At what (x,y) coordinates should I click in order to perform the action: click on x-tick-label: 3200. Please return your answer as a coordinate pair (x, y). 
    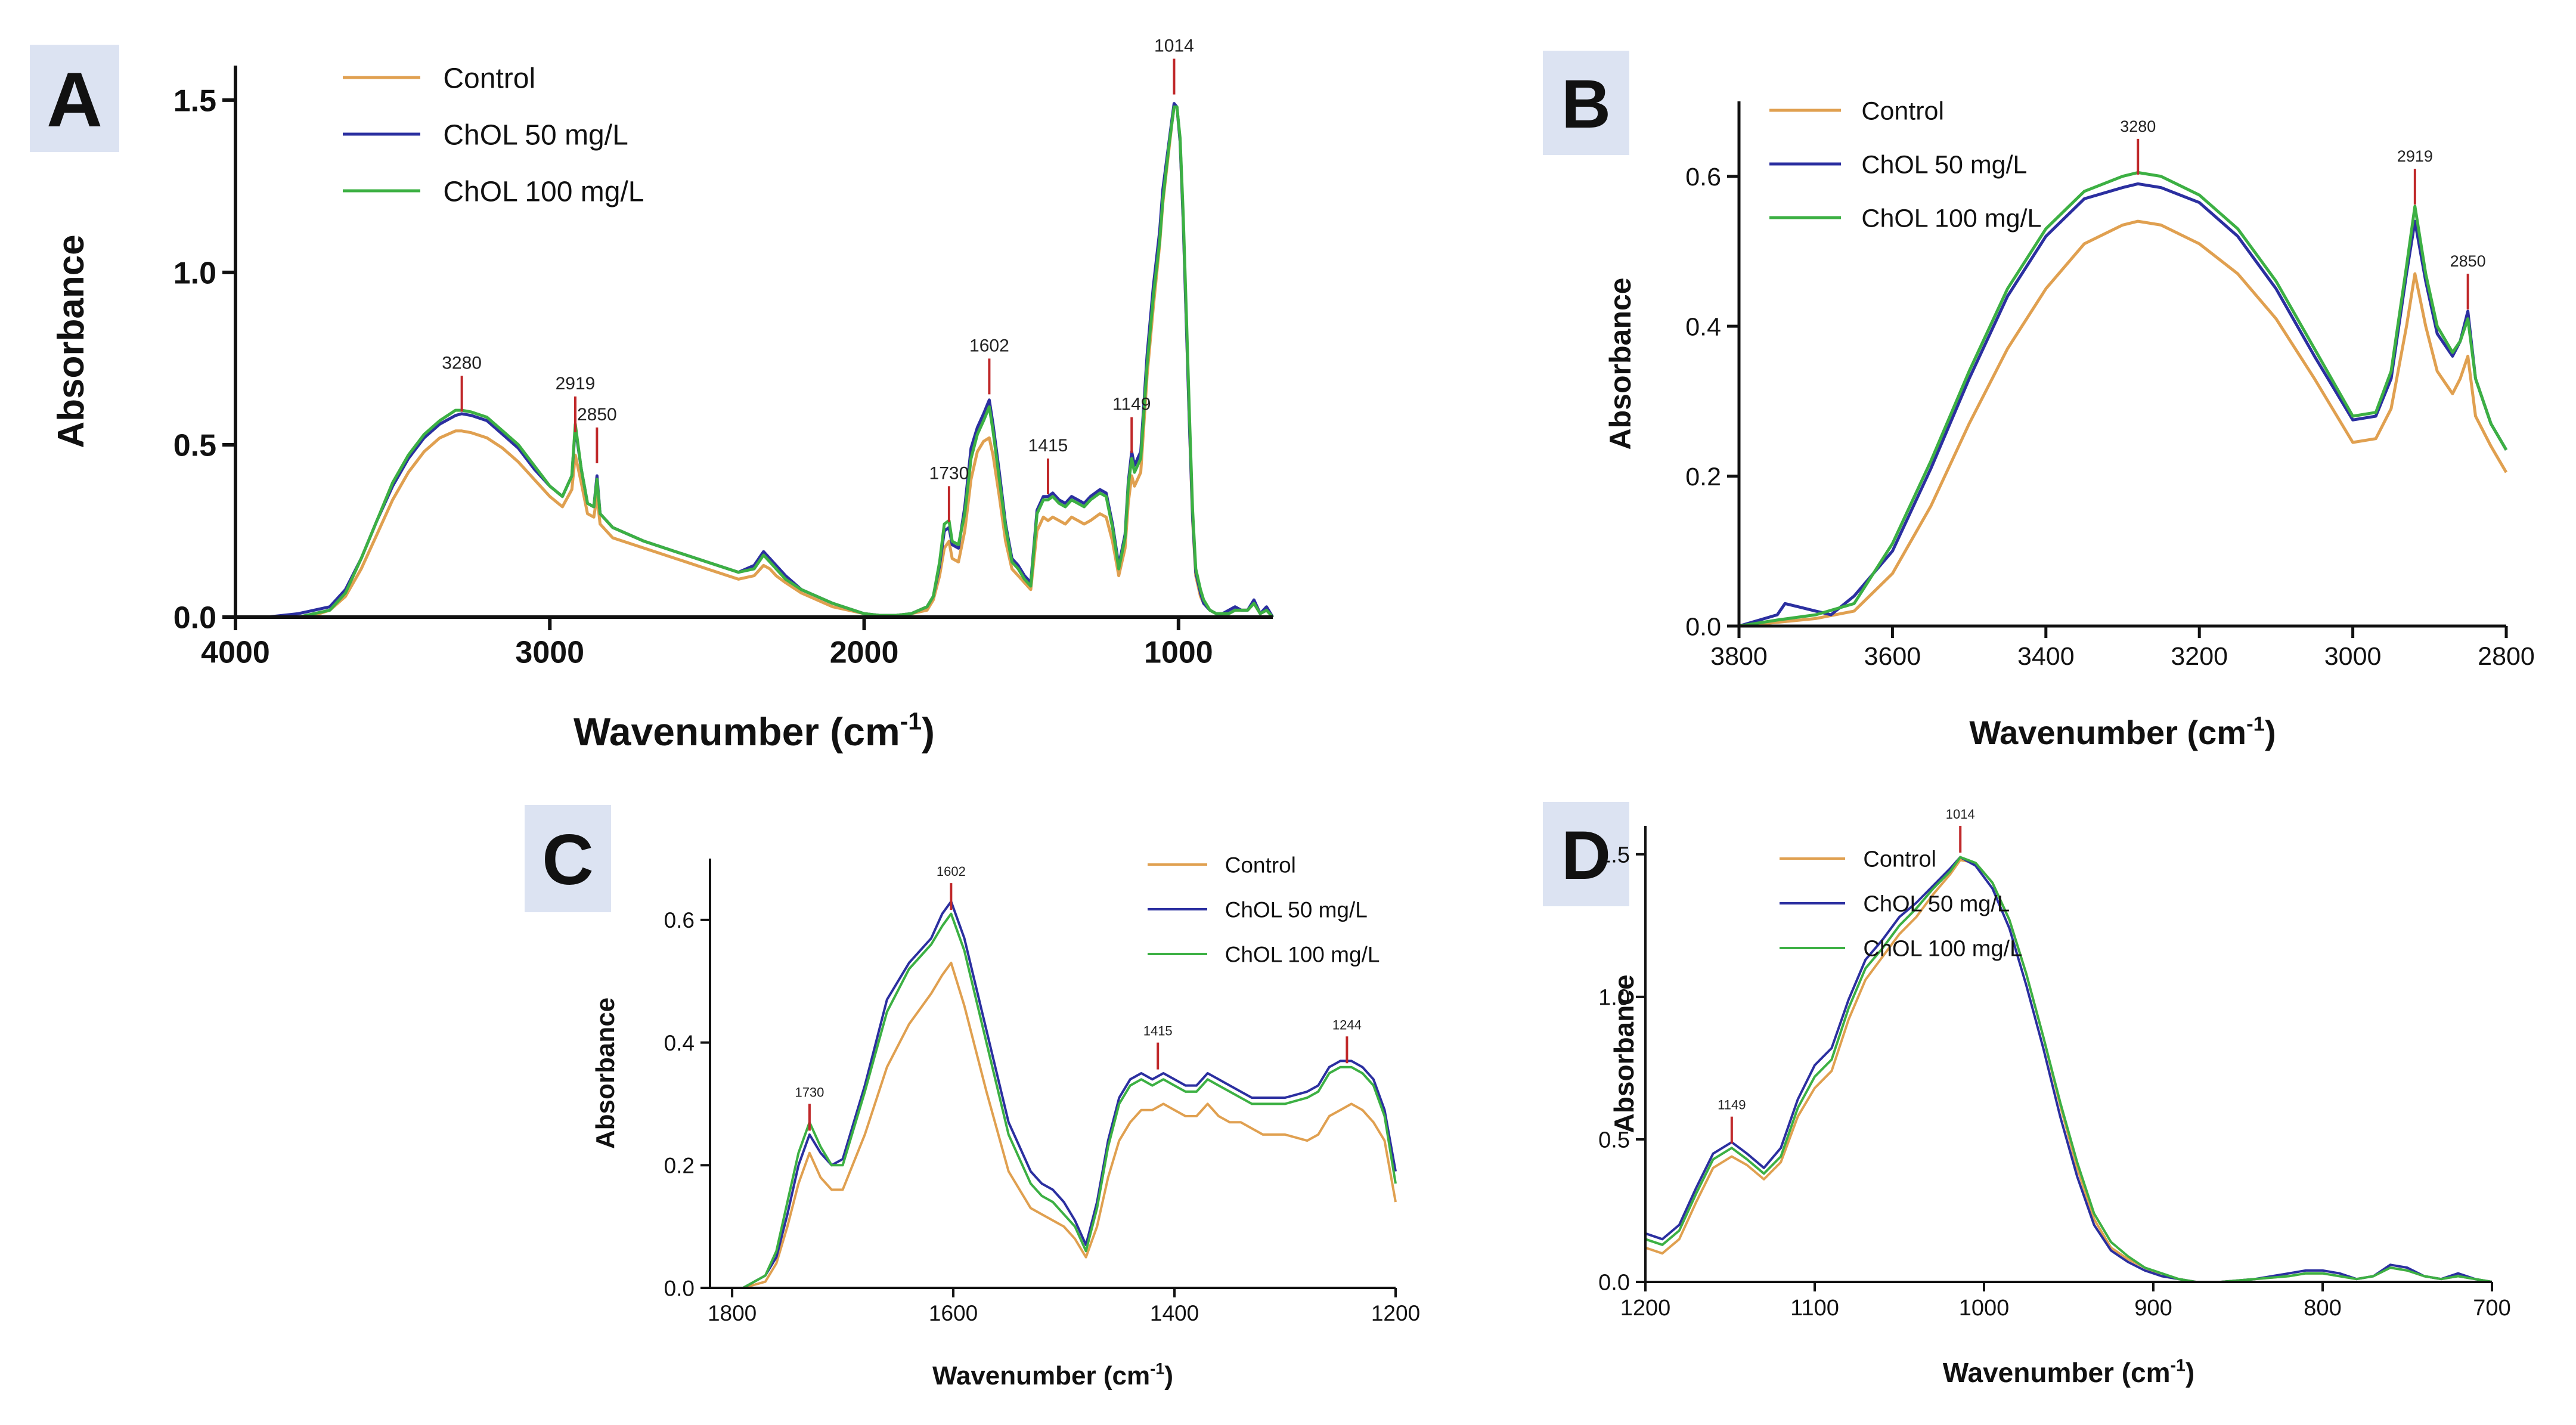
    Looking at the image, I should click on (2199, 656).